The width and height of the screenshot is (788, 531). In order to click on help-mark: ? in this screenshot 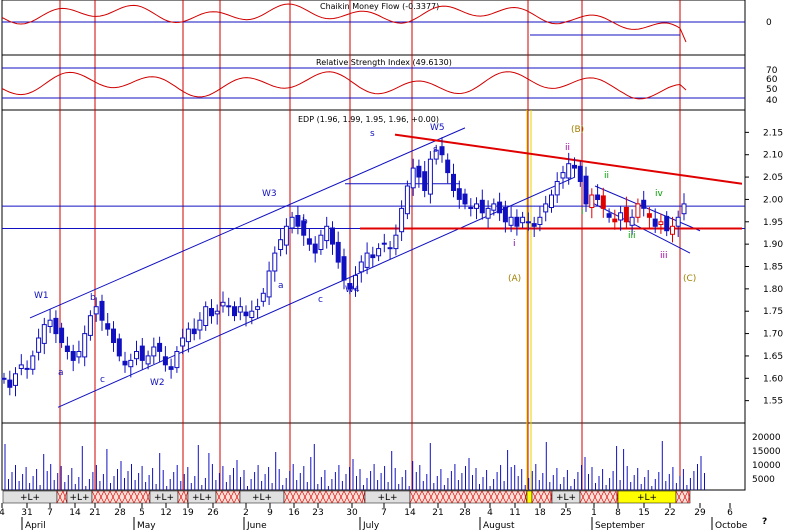, I will do `click(764, 522)`.